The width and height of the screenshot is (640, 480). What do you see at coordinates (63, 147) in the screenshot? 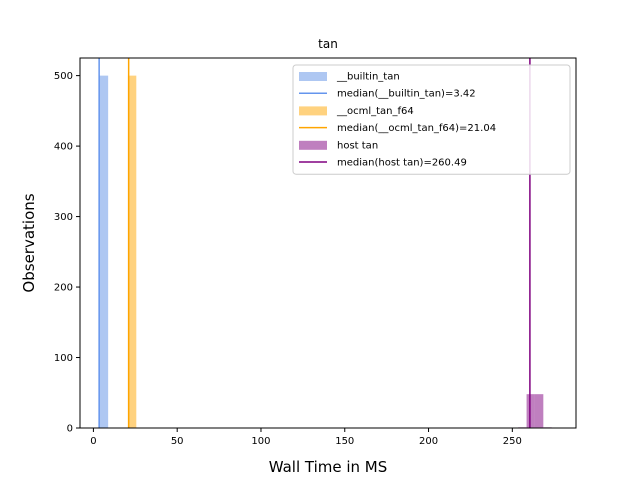
I see `y-tick-label-4: 400` at bounding box center [63, 147].